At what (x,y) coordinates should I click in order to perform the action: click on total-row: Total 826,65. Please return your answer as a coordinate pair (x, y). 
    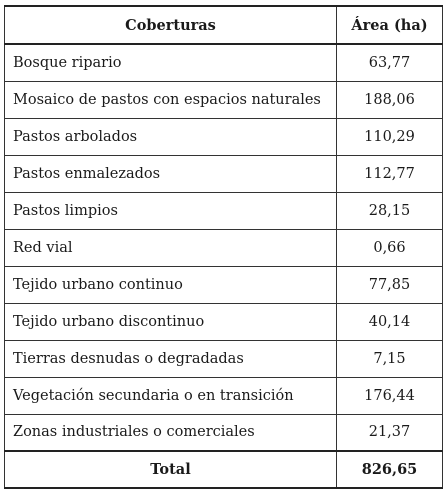
    Looking at the image, I should click on (223, 469).